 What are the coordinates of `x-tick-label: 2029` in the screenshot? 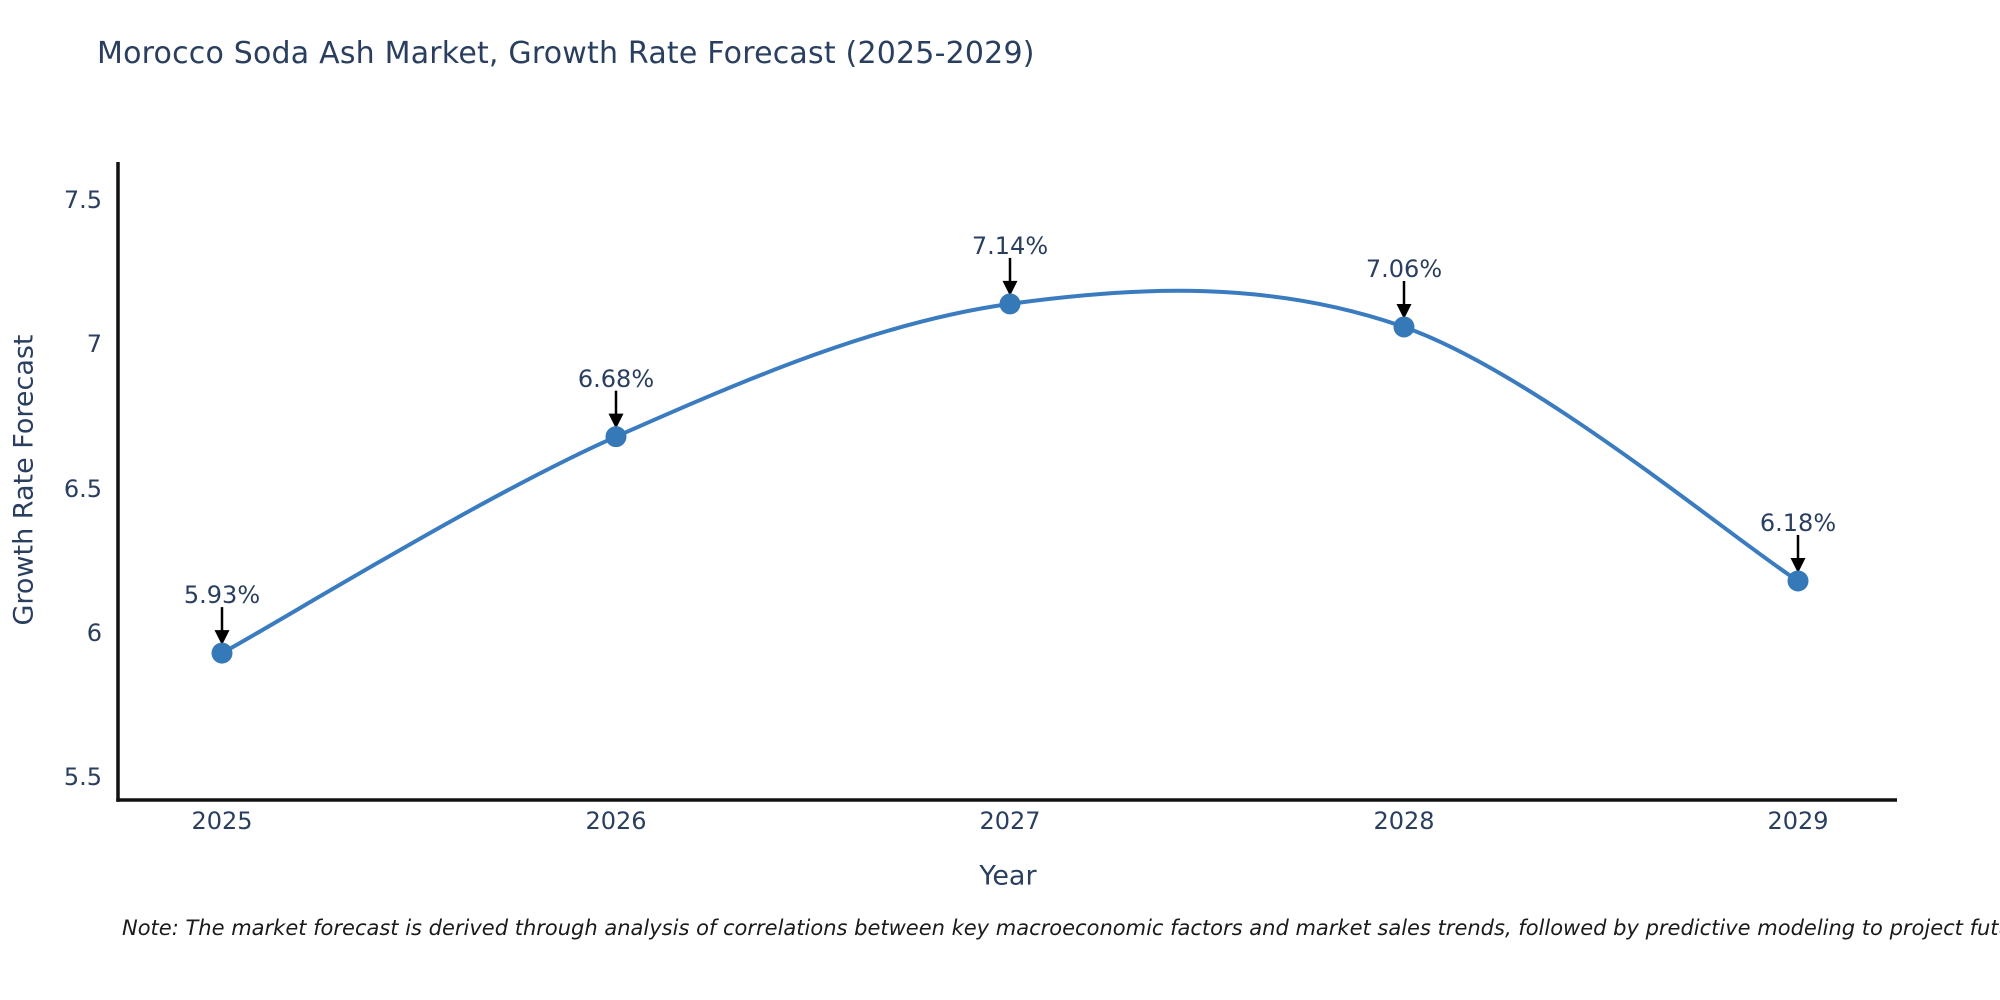 It's located at (1798, 821).